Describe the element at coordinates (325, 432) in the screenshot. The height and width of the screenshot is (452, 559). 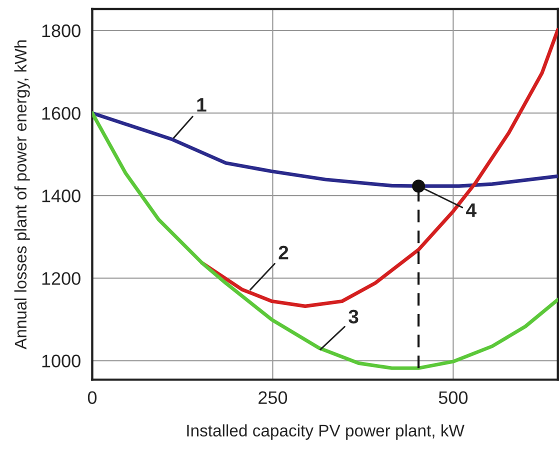
I see `x-axis-title: Installed capacity PV power plant, kW` at that location.